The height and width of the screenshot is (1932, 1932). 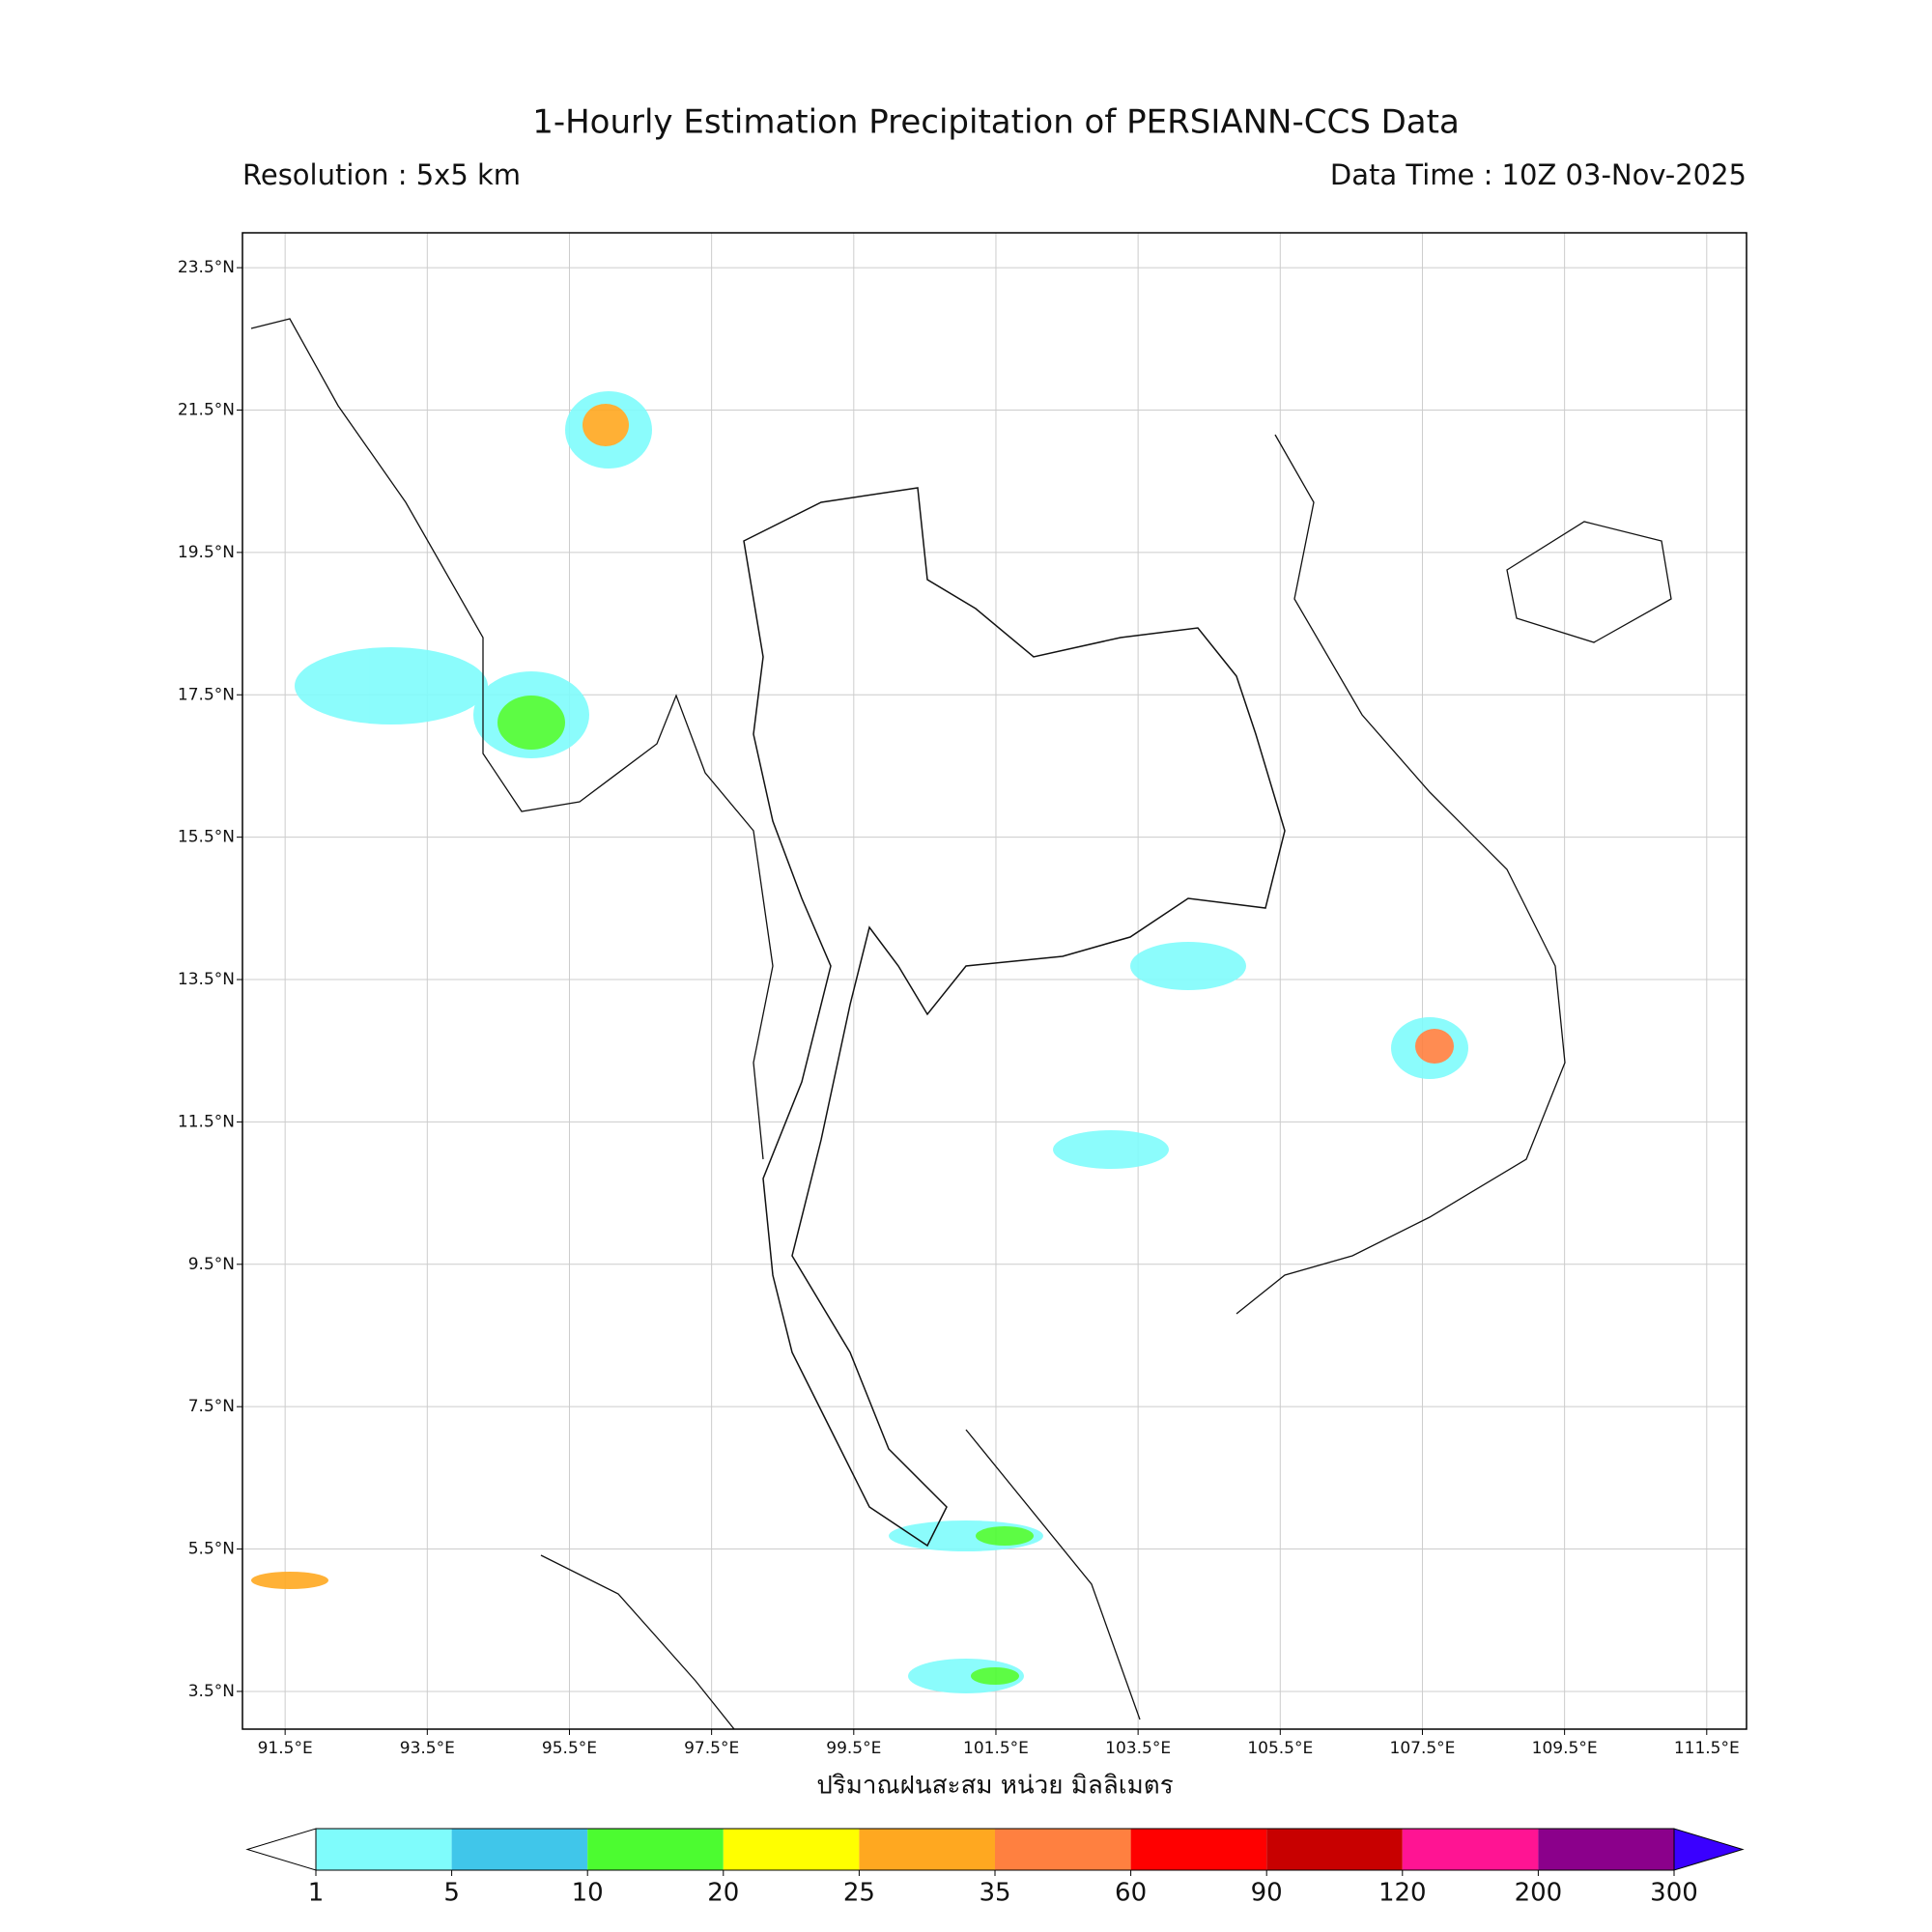 I want to click on lat-tick-label: 21.5°N, so click(x=206, y=409).